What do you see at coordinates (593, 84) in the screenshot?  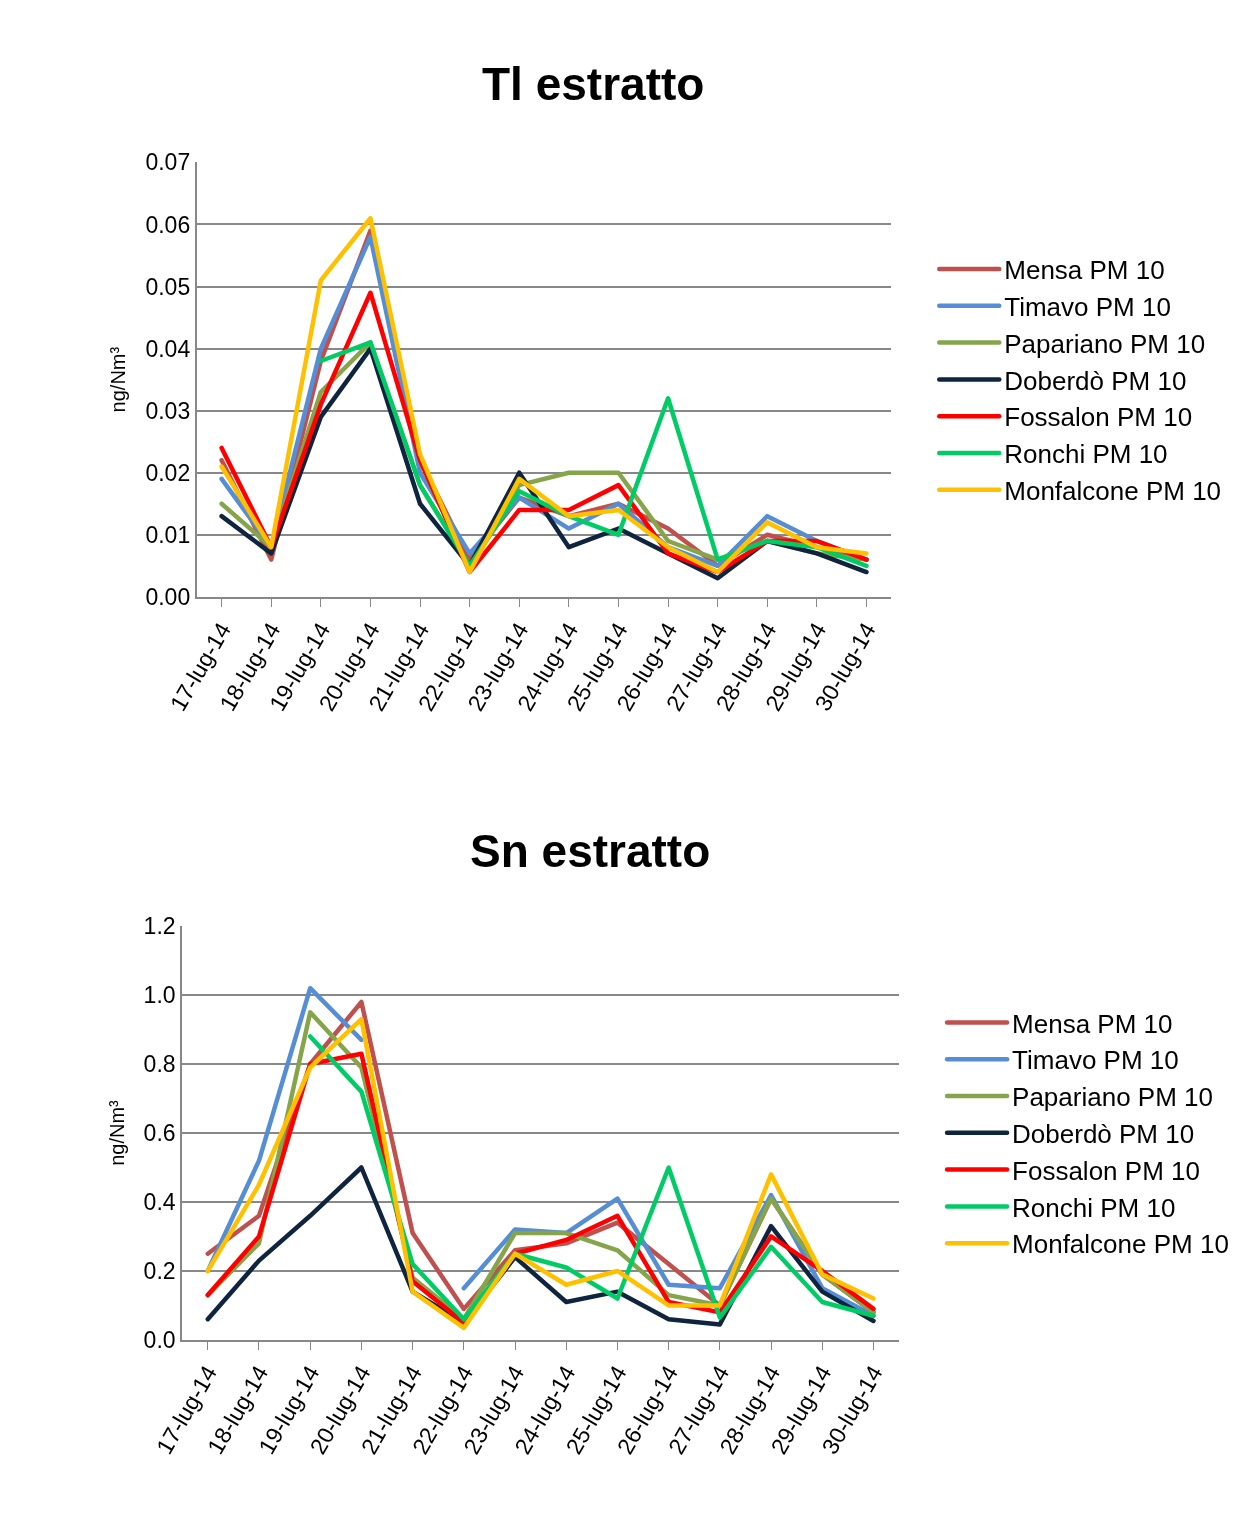 I see `chart-title: Tl estratto` at bounding box center [593, 84].